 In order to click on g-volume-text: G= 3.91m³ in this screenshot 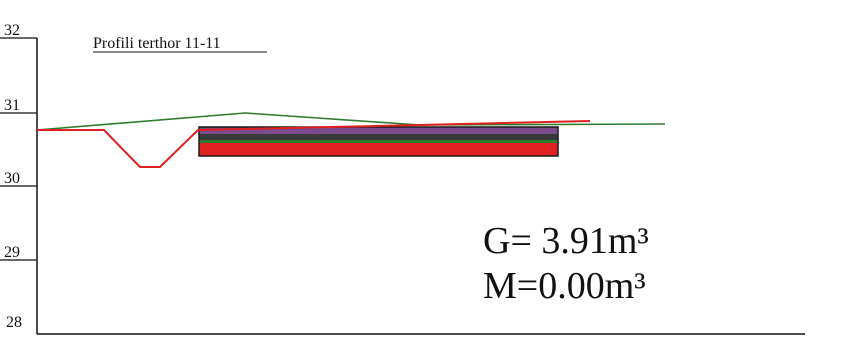, I will do `click(566, 241)`.